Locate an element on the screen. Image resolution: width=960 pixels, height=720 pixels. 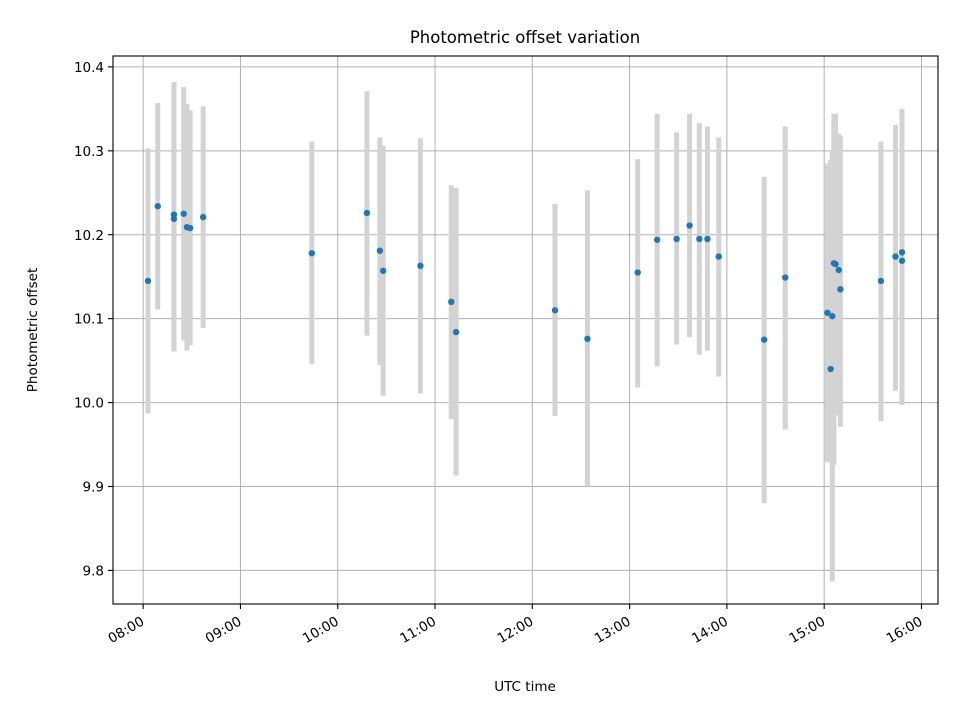
chart-title: Photometric offset variation is located at coordinates (525, 37).